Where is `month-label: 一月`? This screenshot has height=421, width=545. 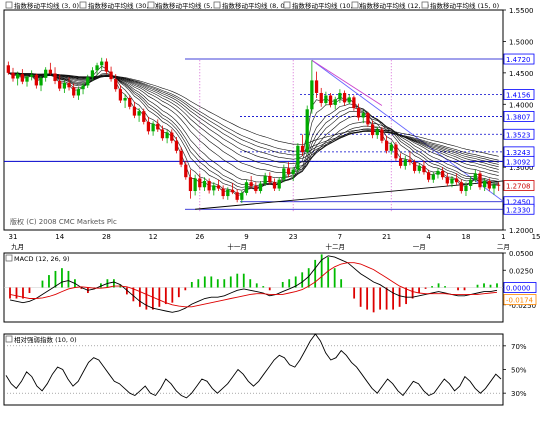 month-label: 一月 is located at coordinates (419, 247).